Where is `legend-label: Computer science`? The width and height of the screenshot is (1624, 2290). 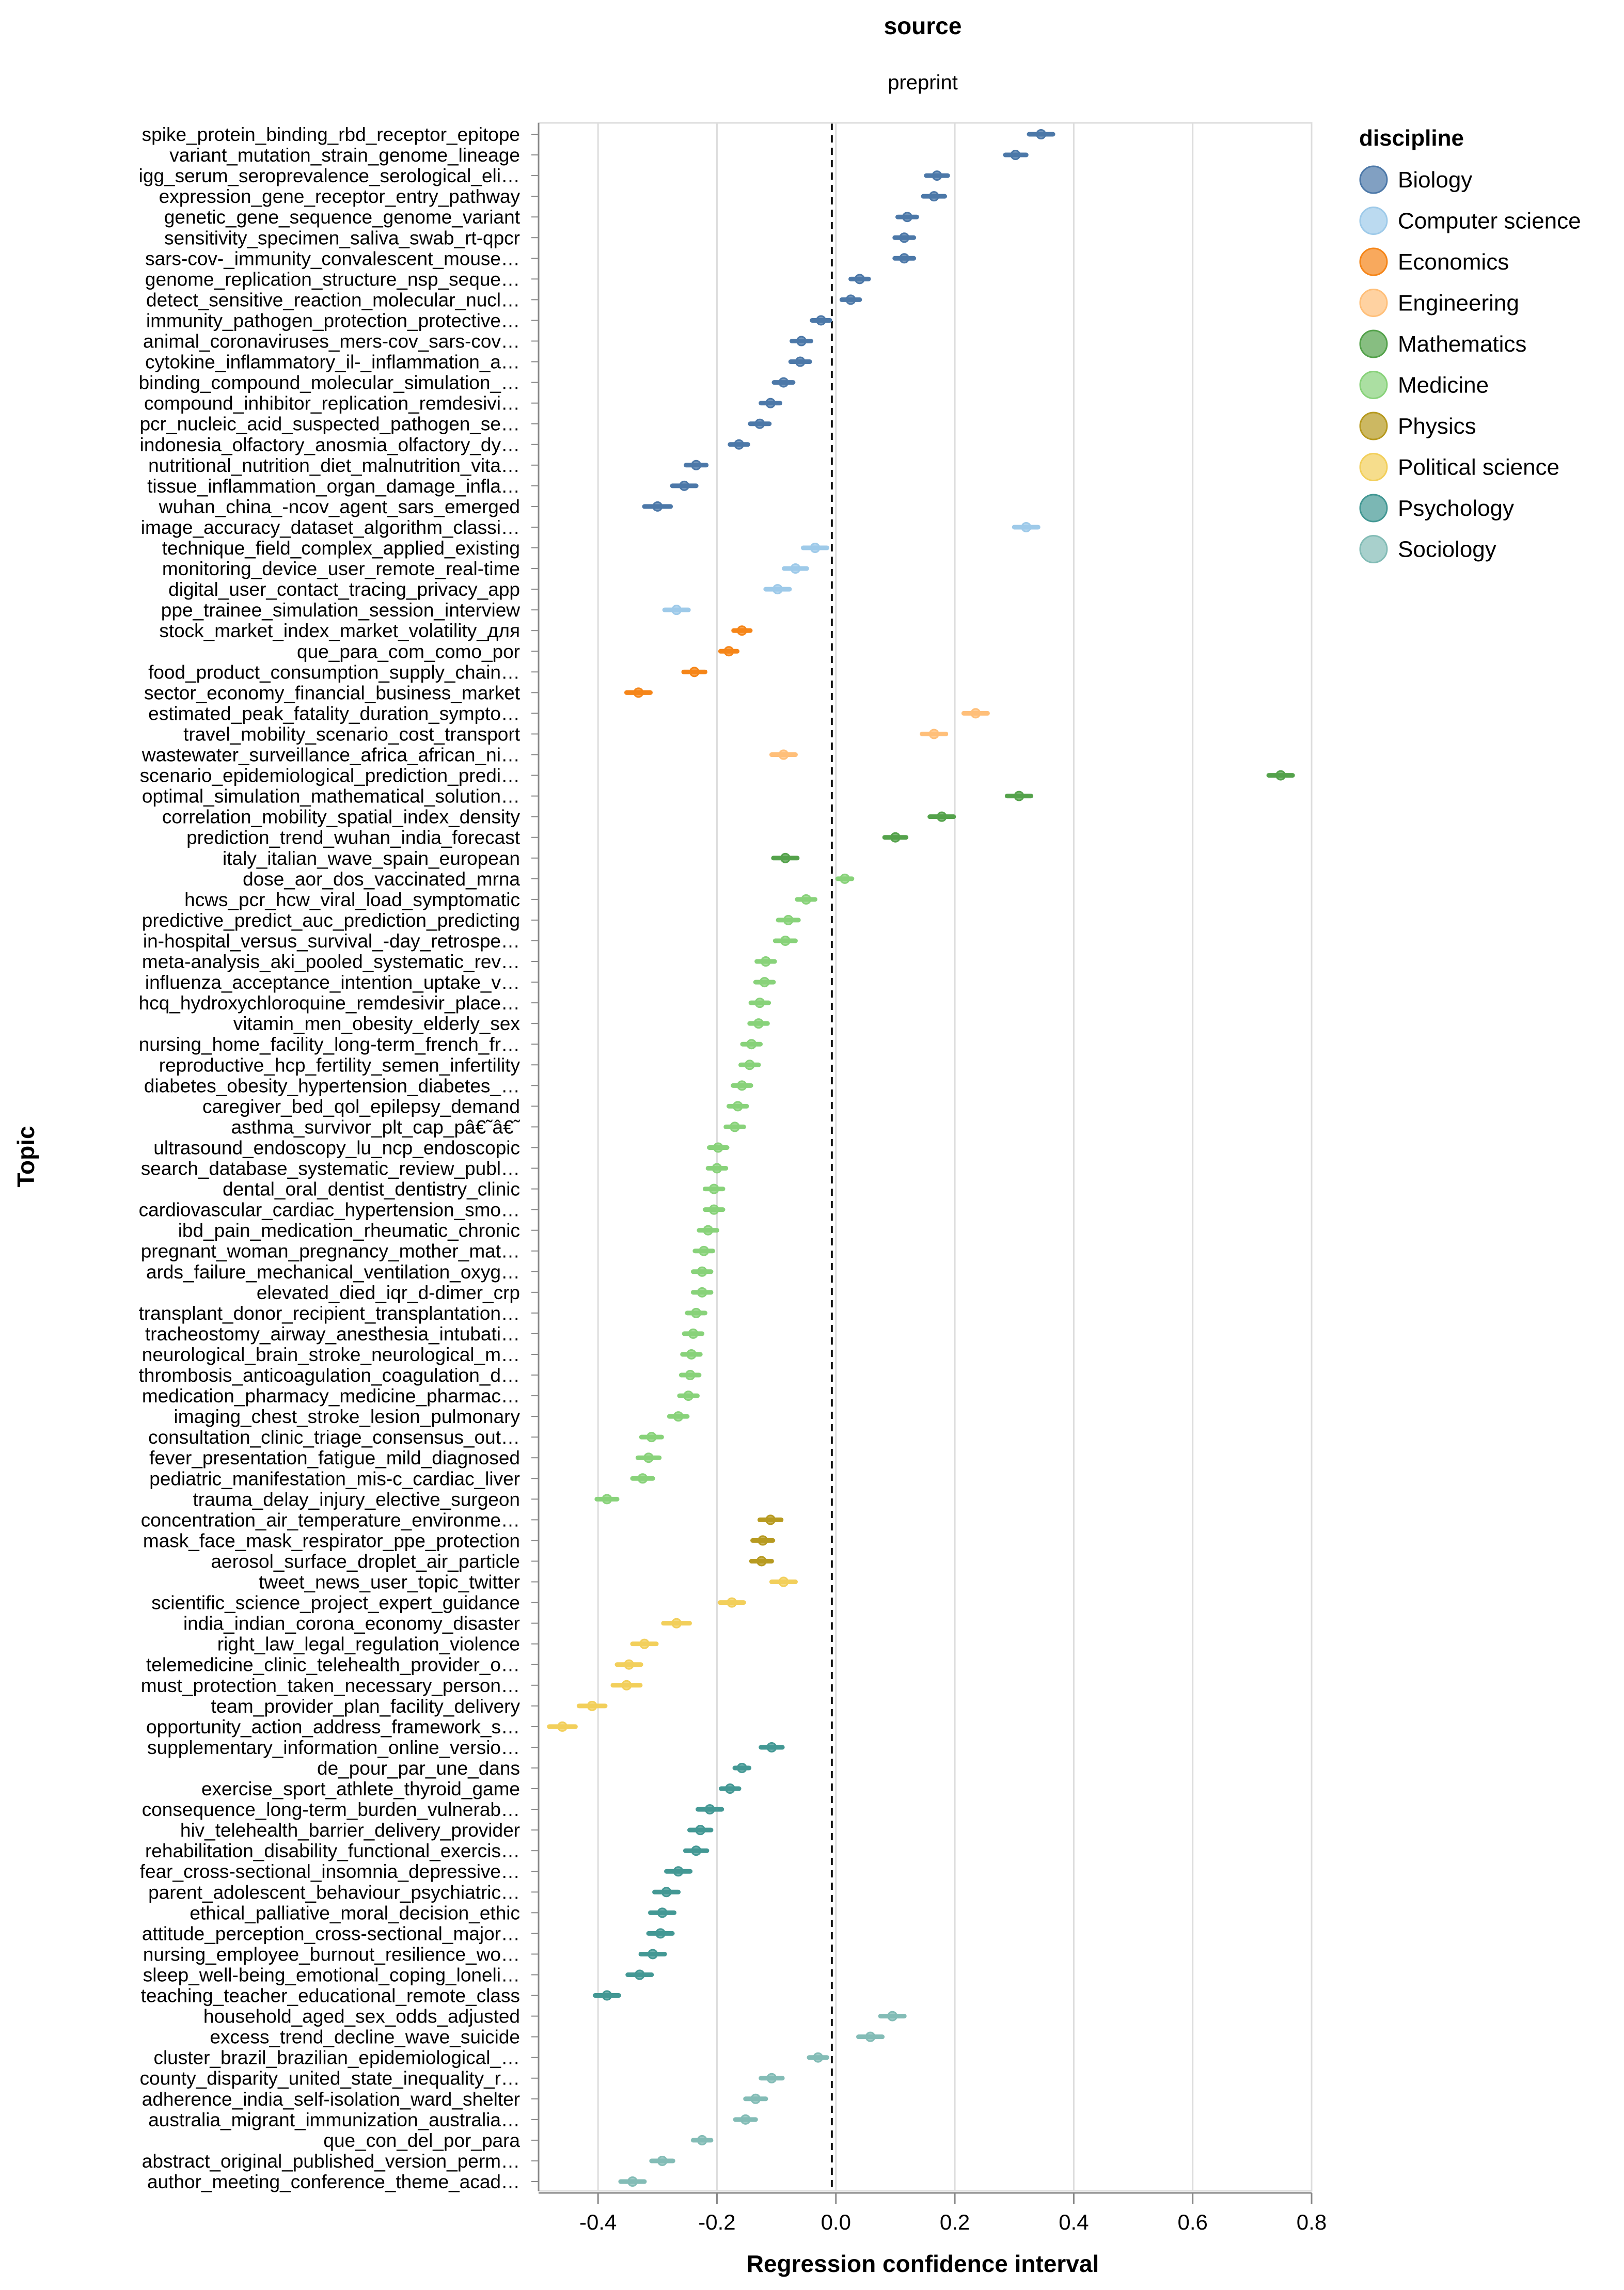
legend-label: Computer science is located at coordinates (1489, 221).